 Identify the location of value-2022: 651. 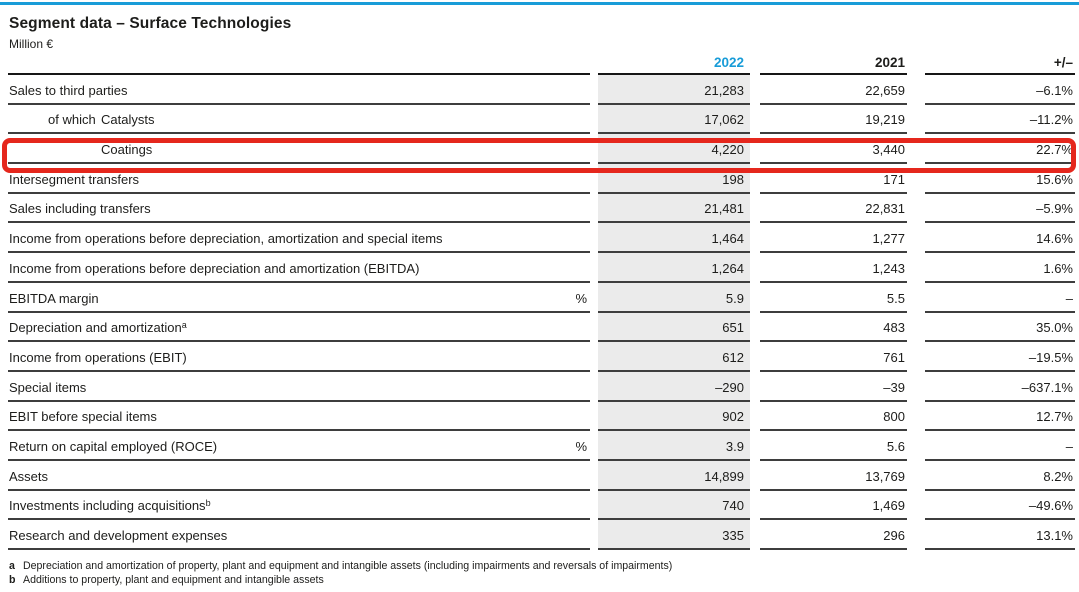
(674, 327).